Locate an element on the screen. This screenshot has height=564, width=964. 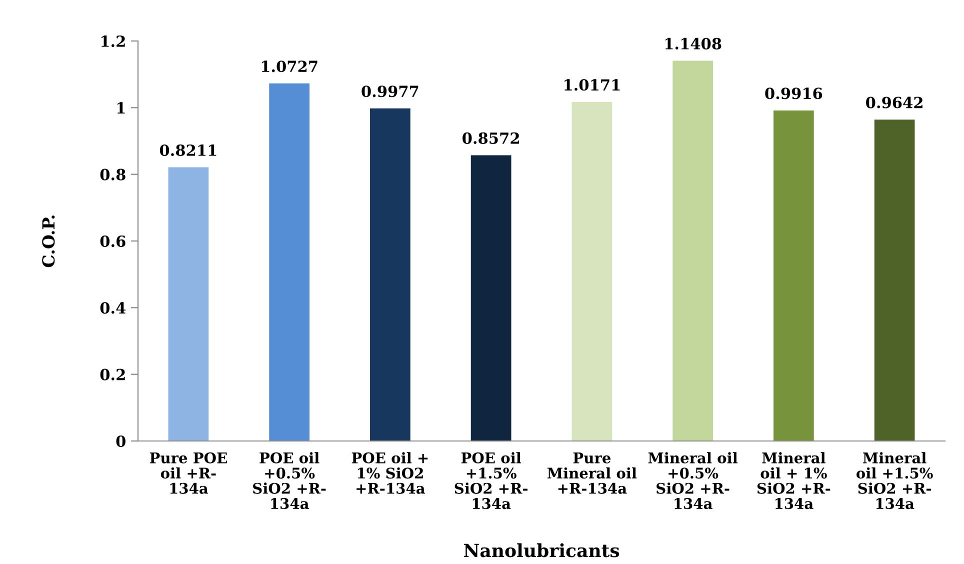
data-label: 1.0727 is located at coordinates (290, 66).